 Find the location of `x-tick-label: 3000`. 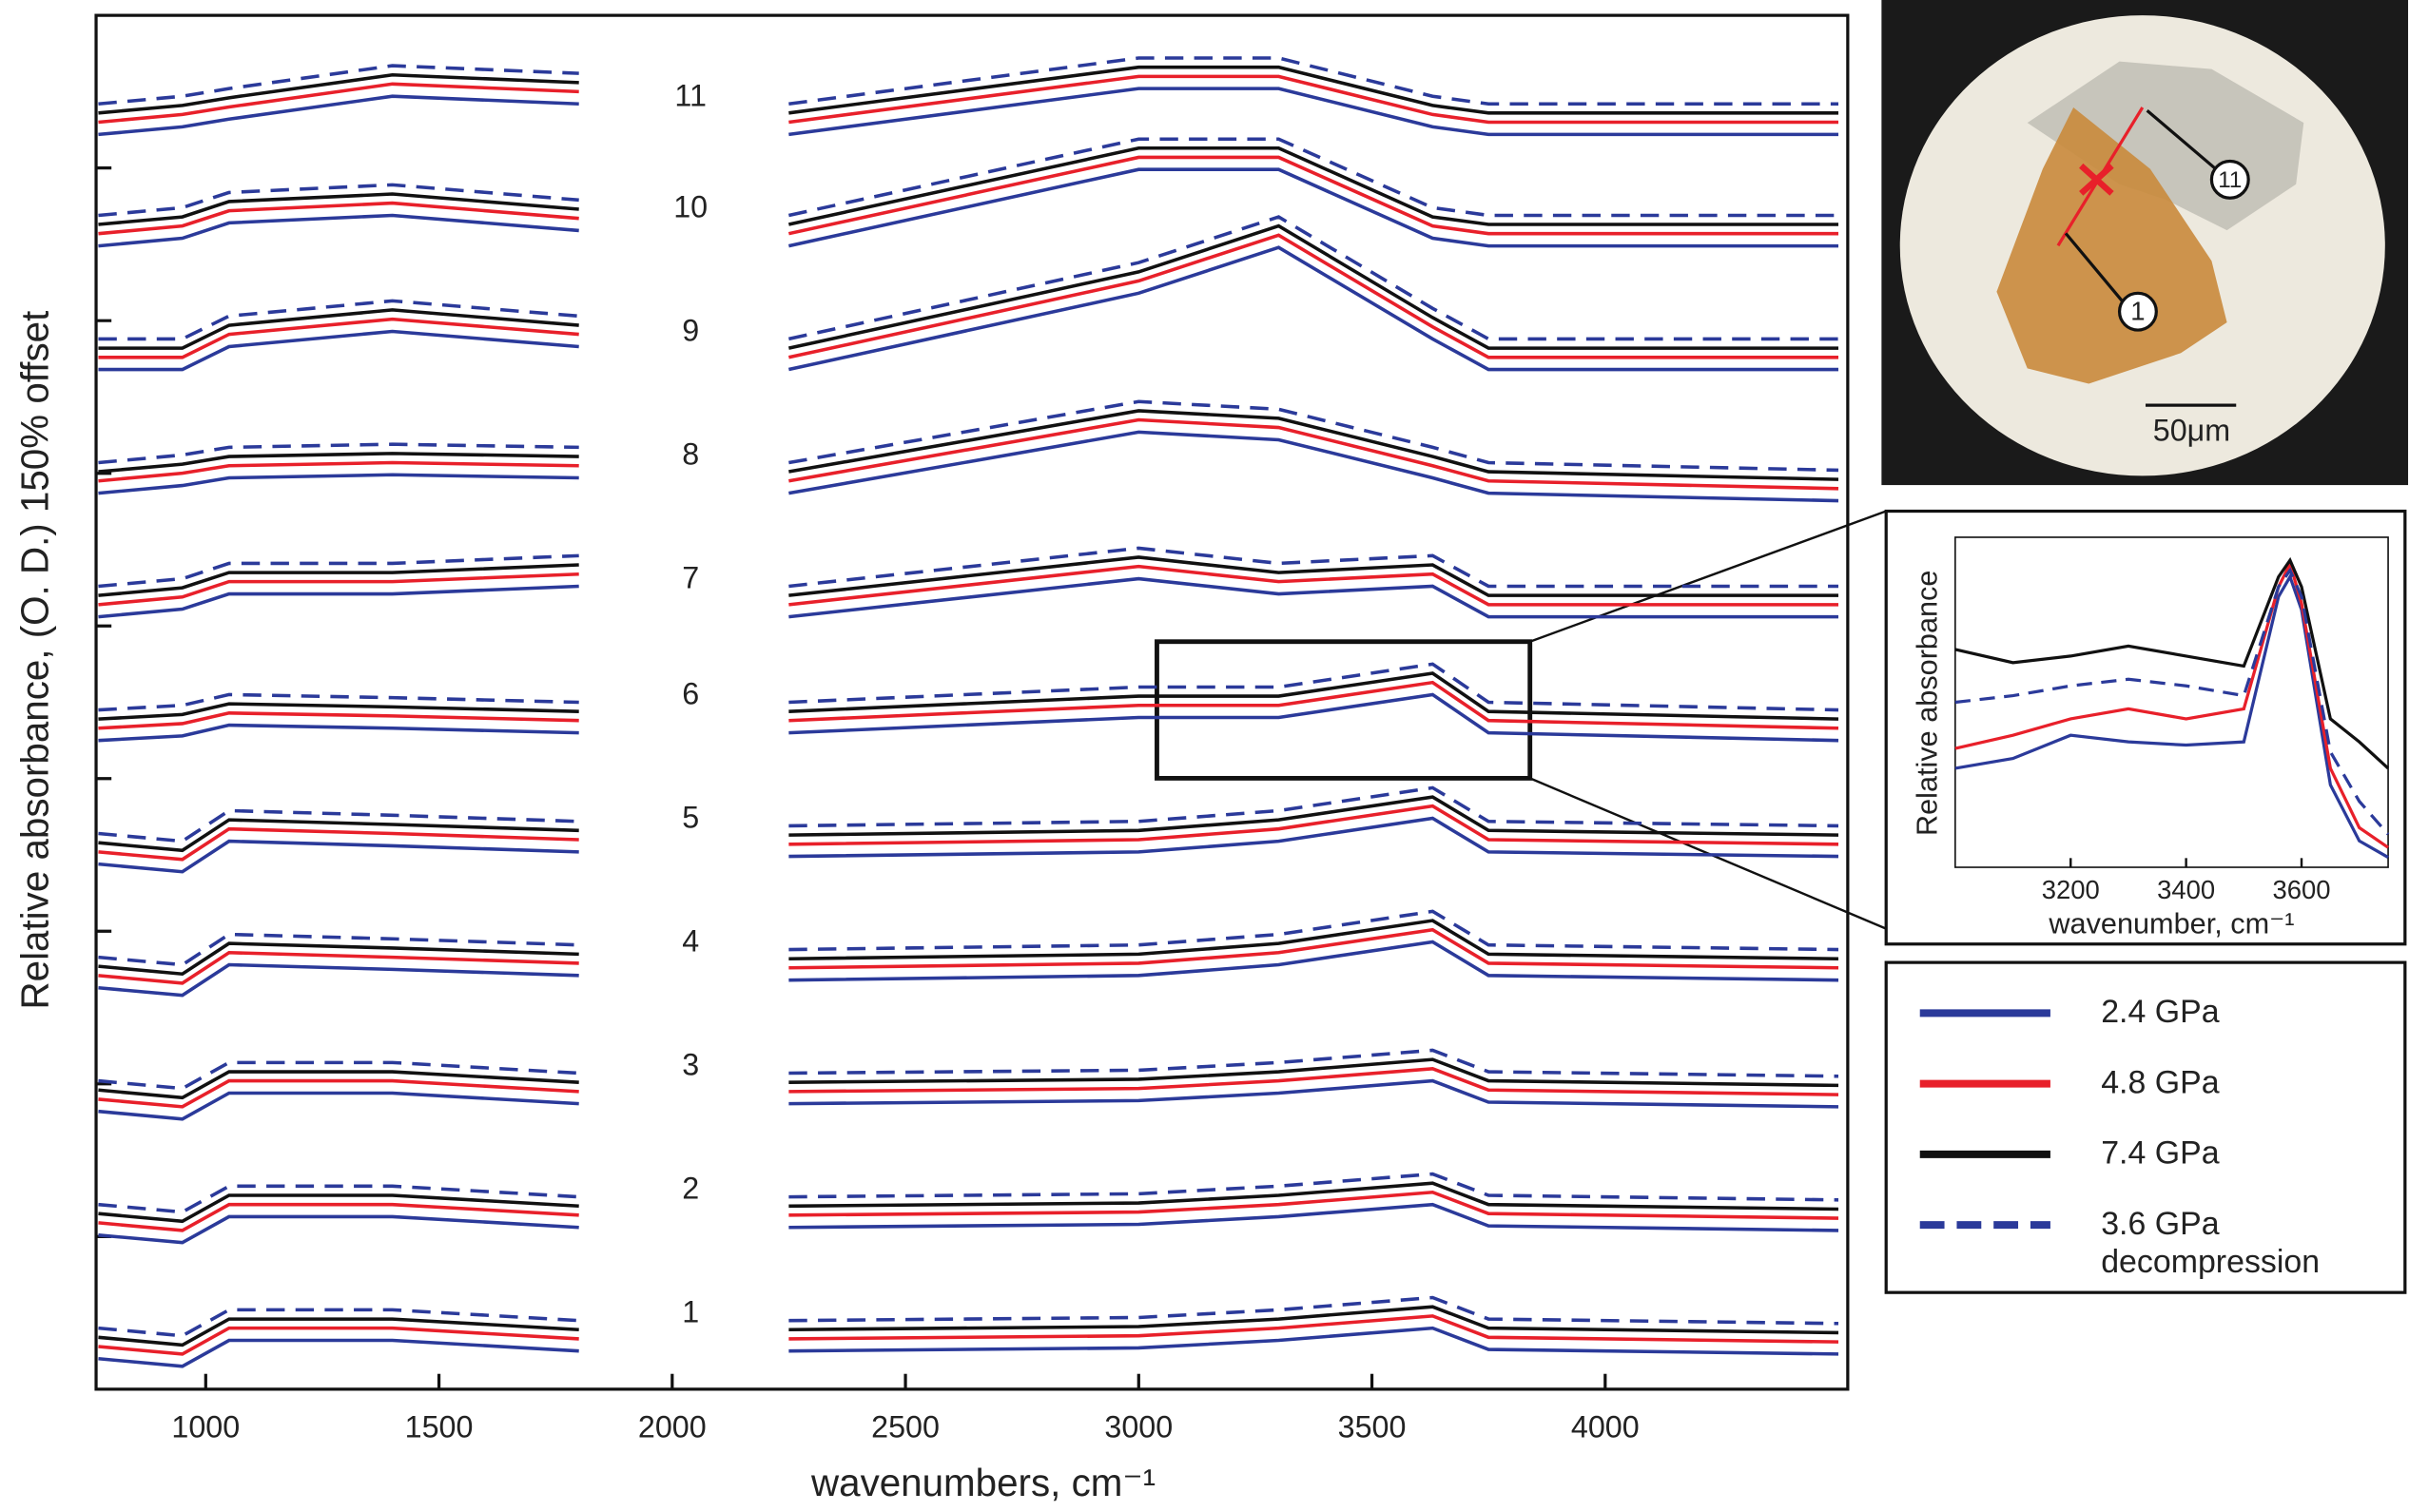

x-tick-label: 3000 is located at coordinates (1138, 1426).